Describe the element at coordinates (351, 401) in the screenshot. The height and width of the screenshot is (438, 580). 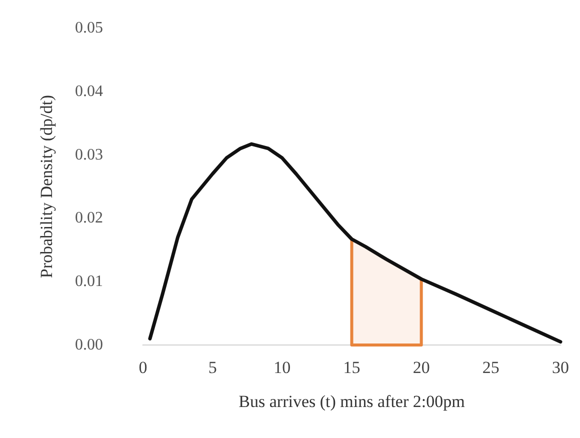
I see `x-axis-title: Bus arrives (t) mins after 2:00pm` at that location.